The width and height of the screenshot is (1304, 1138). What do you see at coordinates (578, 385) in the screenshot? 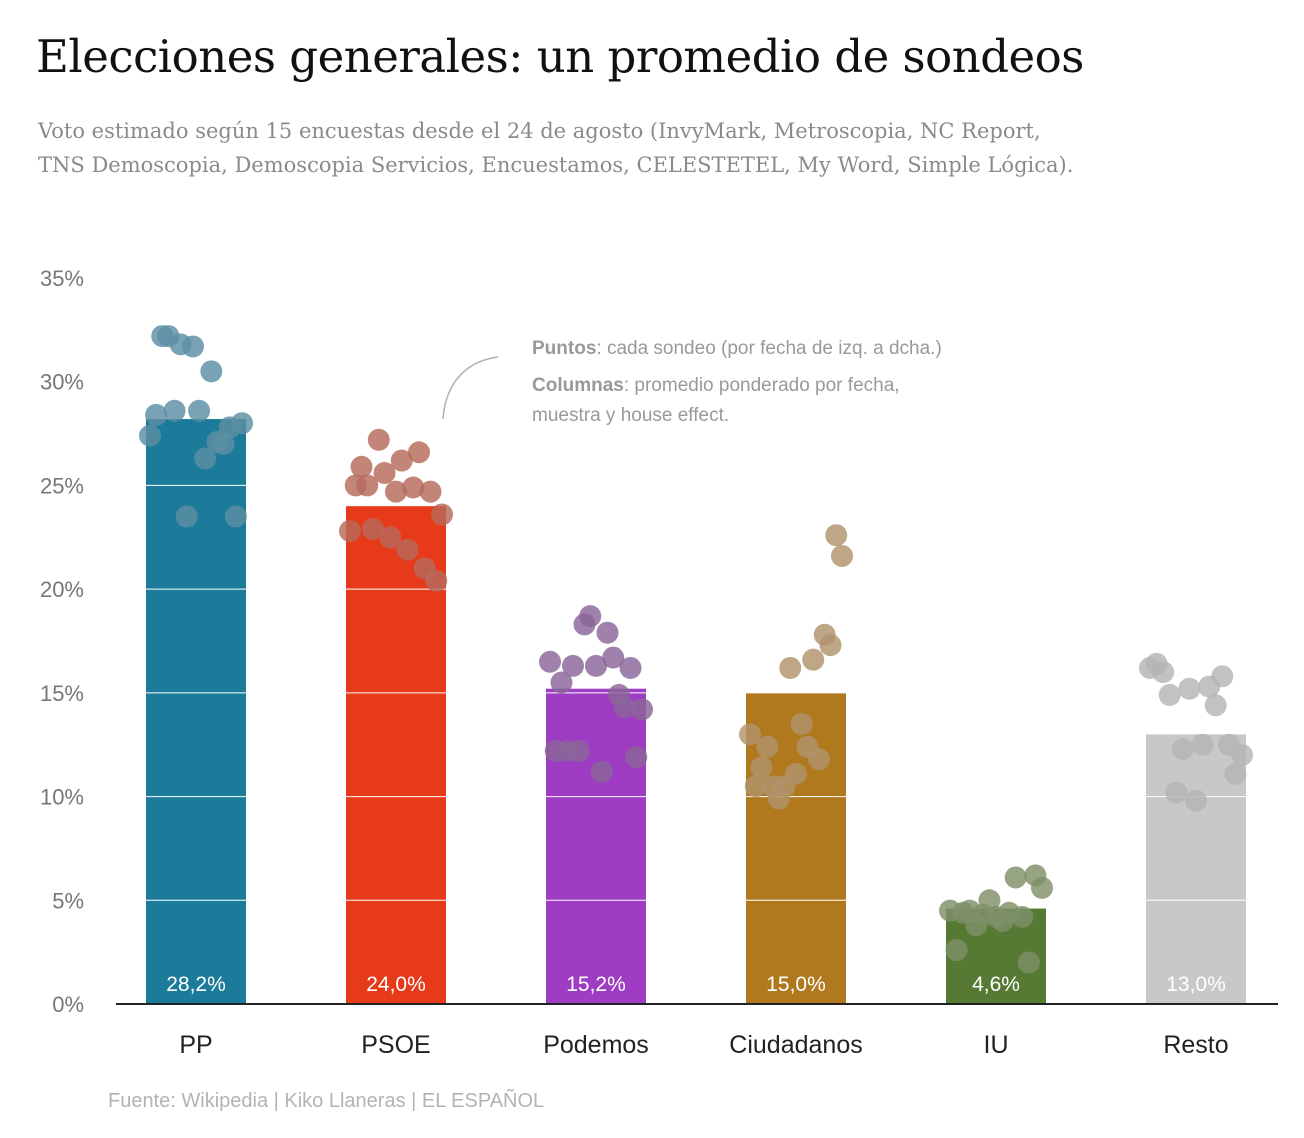
I see `annotation-columns-label: Columnas` at bounding box center [578, 385].